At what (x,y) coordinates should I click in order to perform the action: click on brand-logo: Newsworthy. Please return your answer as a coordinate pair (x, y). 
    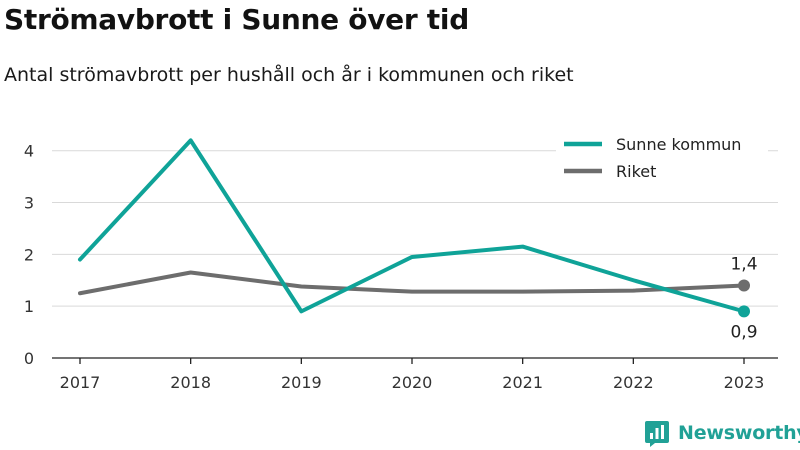
    Looking at the image, I should click on (722, 433).